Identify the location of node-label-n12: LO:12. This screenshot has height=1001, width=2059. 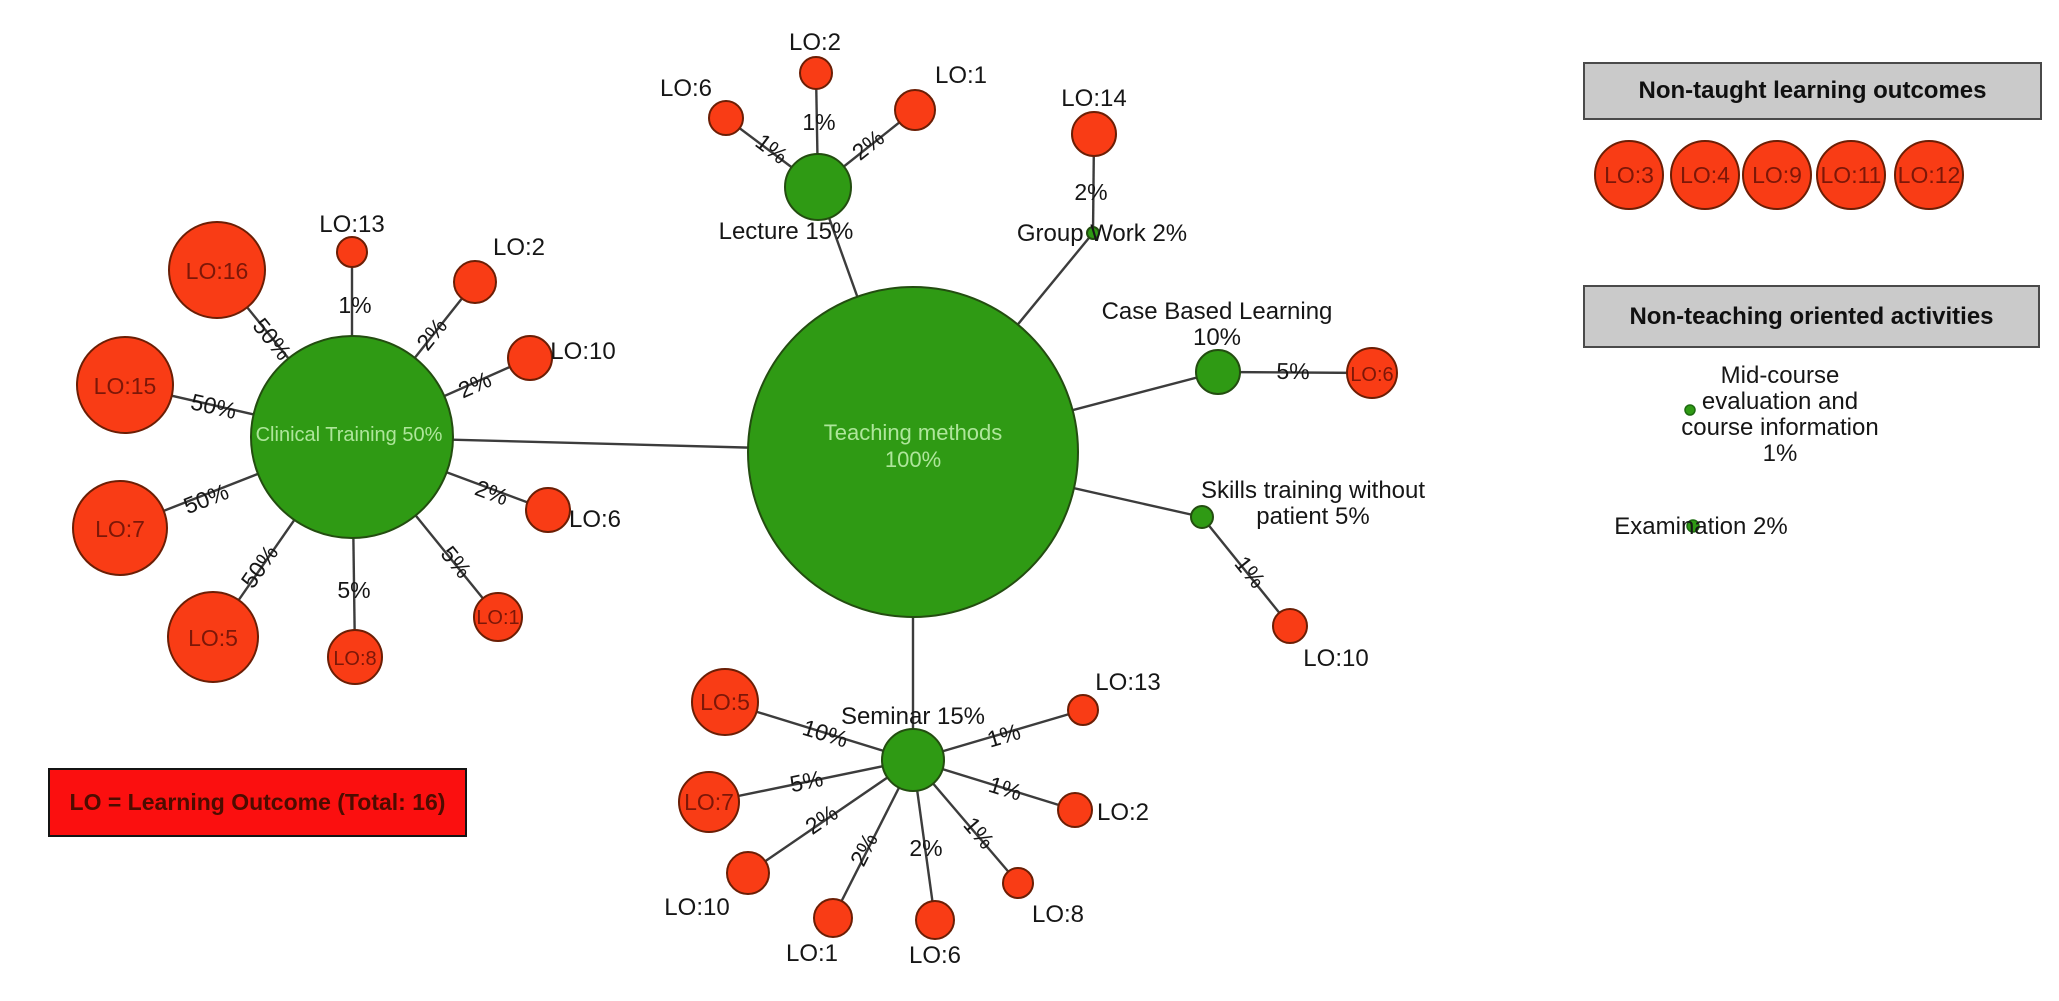
(1929, 175).